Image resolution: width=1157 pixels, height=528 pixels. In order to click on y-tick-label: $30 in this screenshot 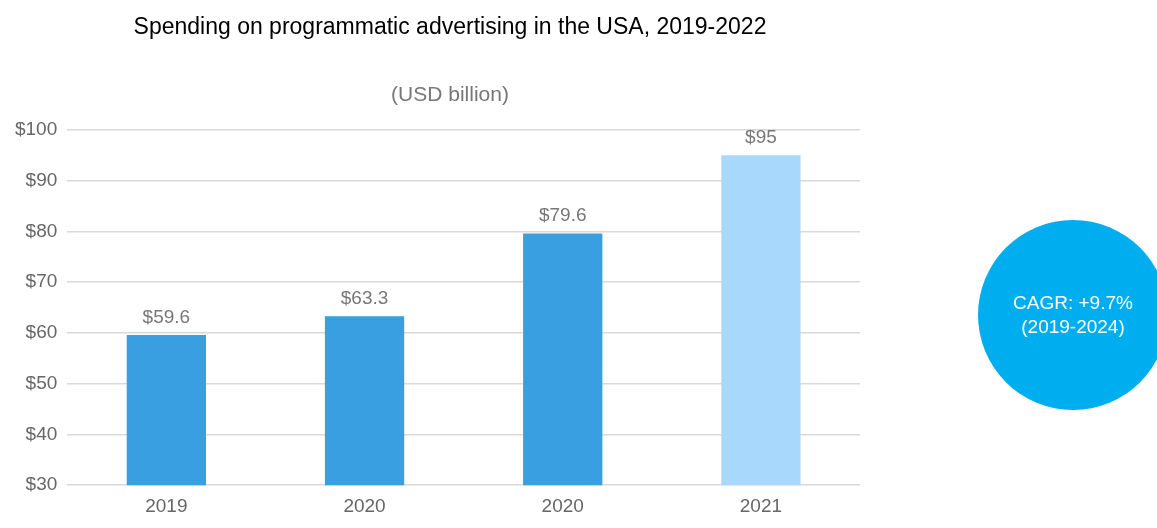, I will do `click(41, 484)`.